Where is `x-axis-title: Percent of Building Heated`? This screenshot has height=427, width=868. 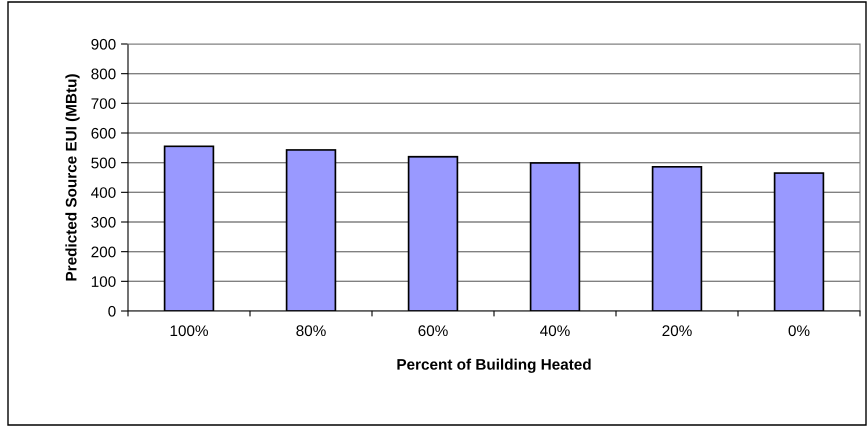 x-axis-title: Percent of Building Heated is located at coordinates (494, 365).